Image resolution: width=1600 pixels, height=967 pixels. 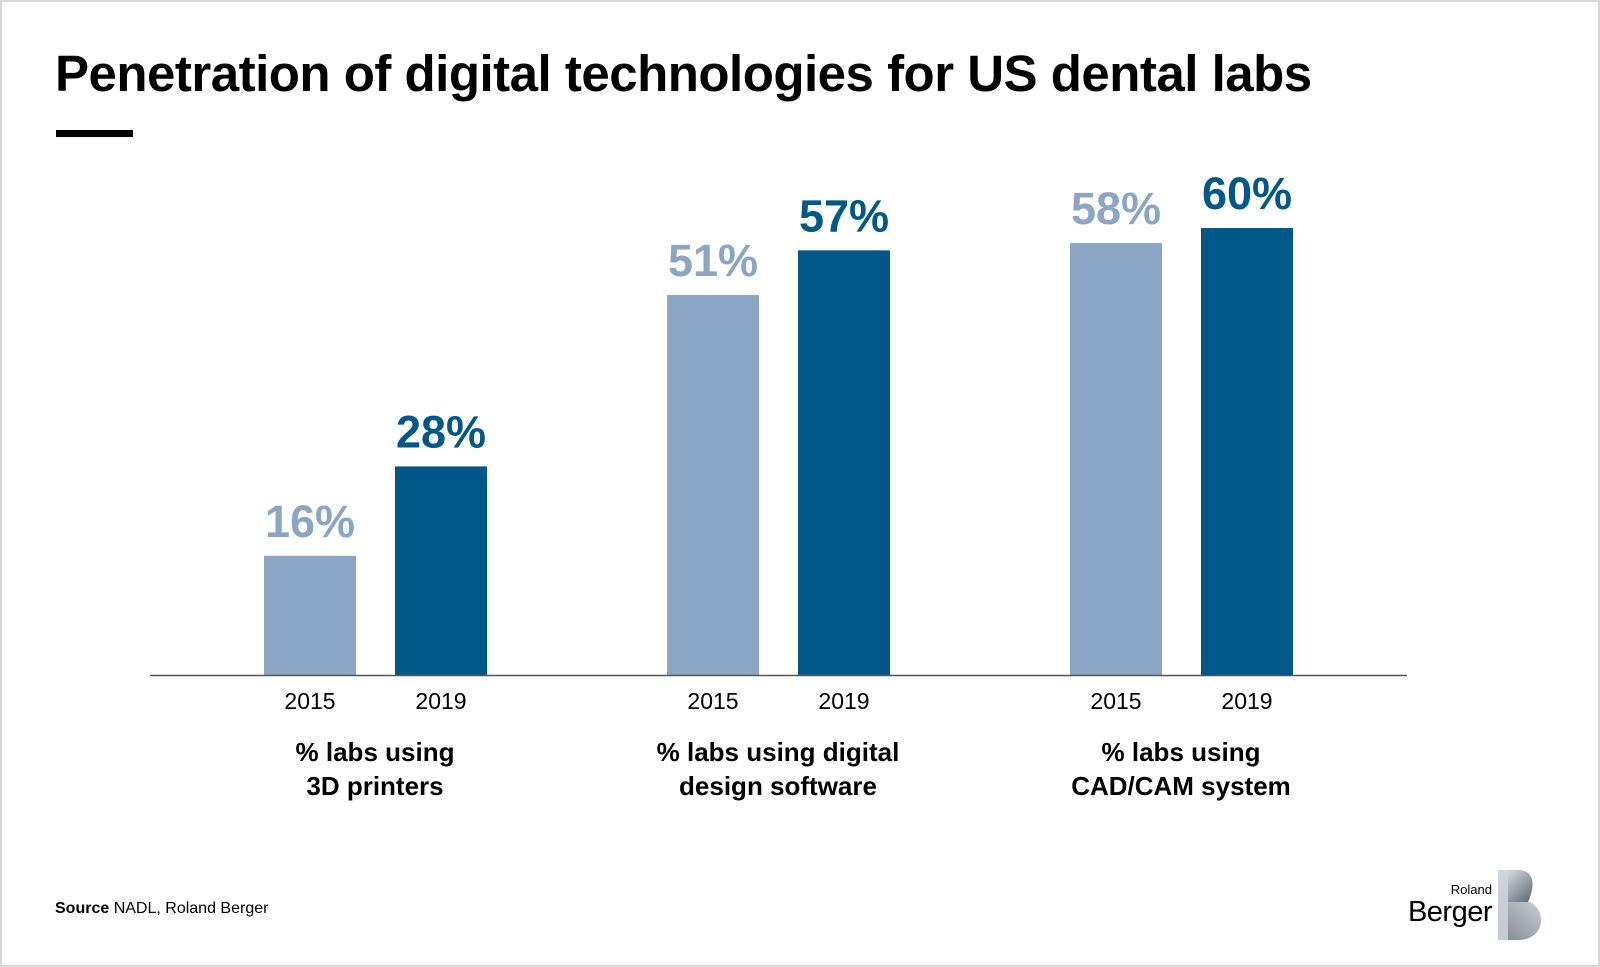 I want to click on group-label-3d-printers: % labs using 3D printers, so click(x=375, y=769).